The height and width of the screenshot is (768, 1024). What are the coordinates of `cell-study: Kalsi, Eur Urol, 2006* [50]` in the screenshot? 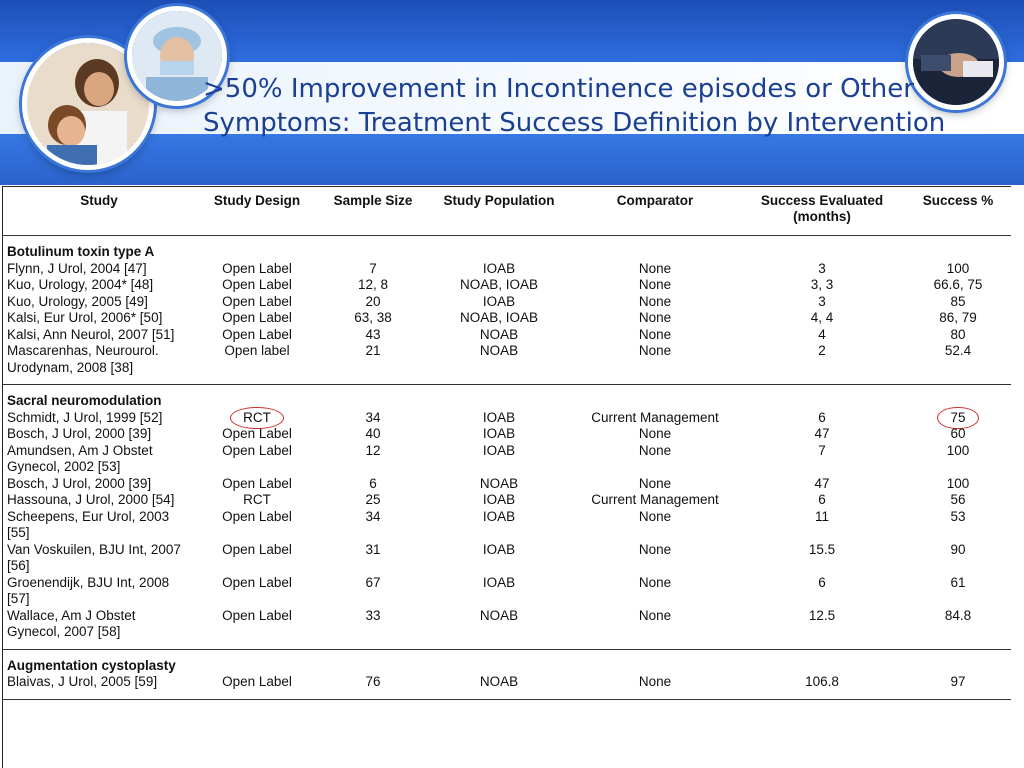 It's located at (85, 317).